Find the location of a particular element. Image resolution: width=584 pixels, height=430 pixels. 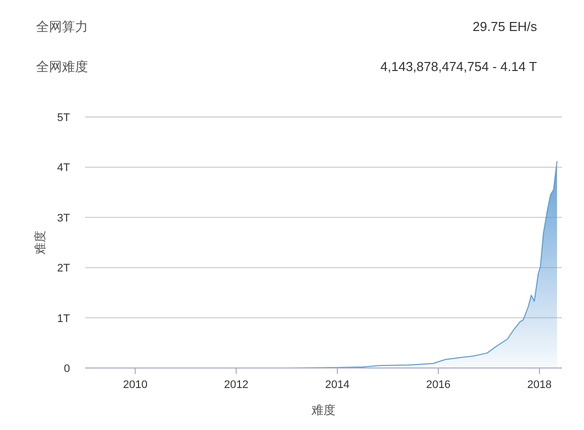

y-tick-label: 4T is located at coordinates (63, 168).